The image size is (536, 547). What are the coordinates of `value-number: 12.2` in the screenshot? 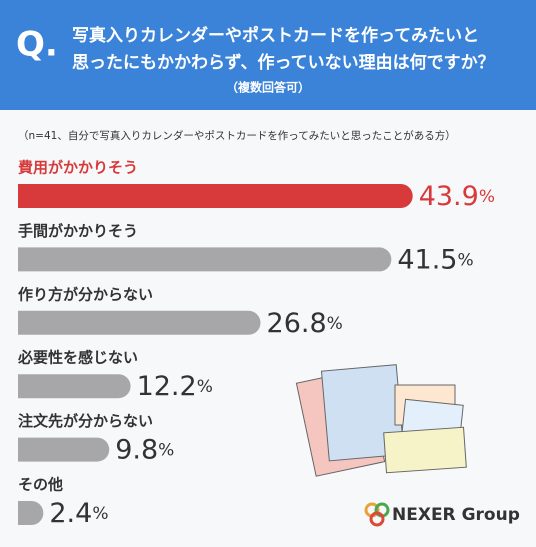 It's located at (167, 386).